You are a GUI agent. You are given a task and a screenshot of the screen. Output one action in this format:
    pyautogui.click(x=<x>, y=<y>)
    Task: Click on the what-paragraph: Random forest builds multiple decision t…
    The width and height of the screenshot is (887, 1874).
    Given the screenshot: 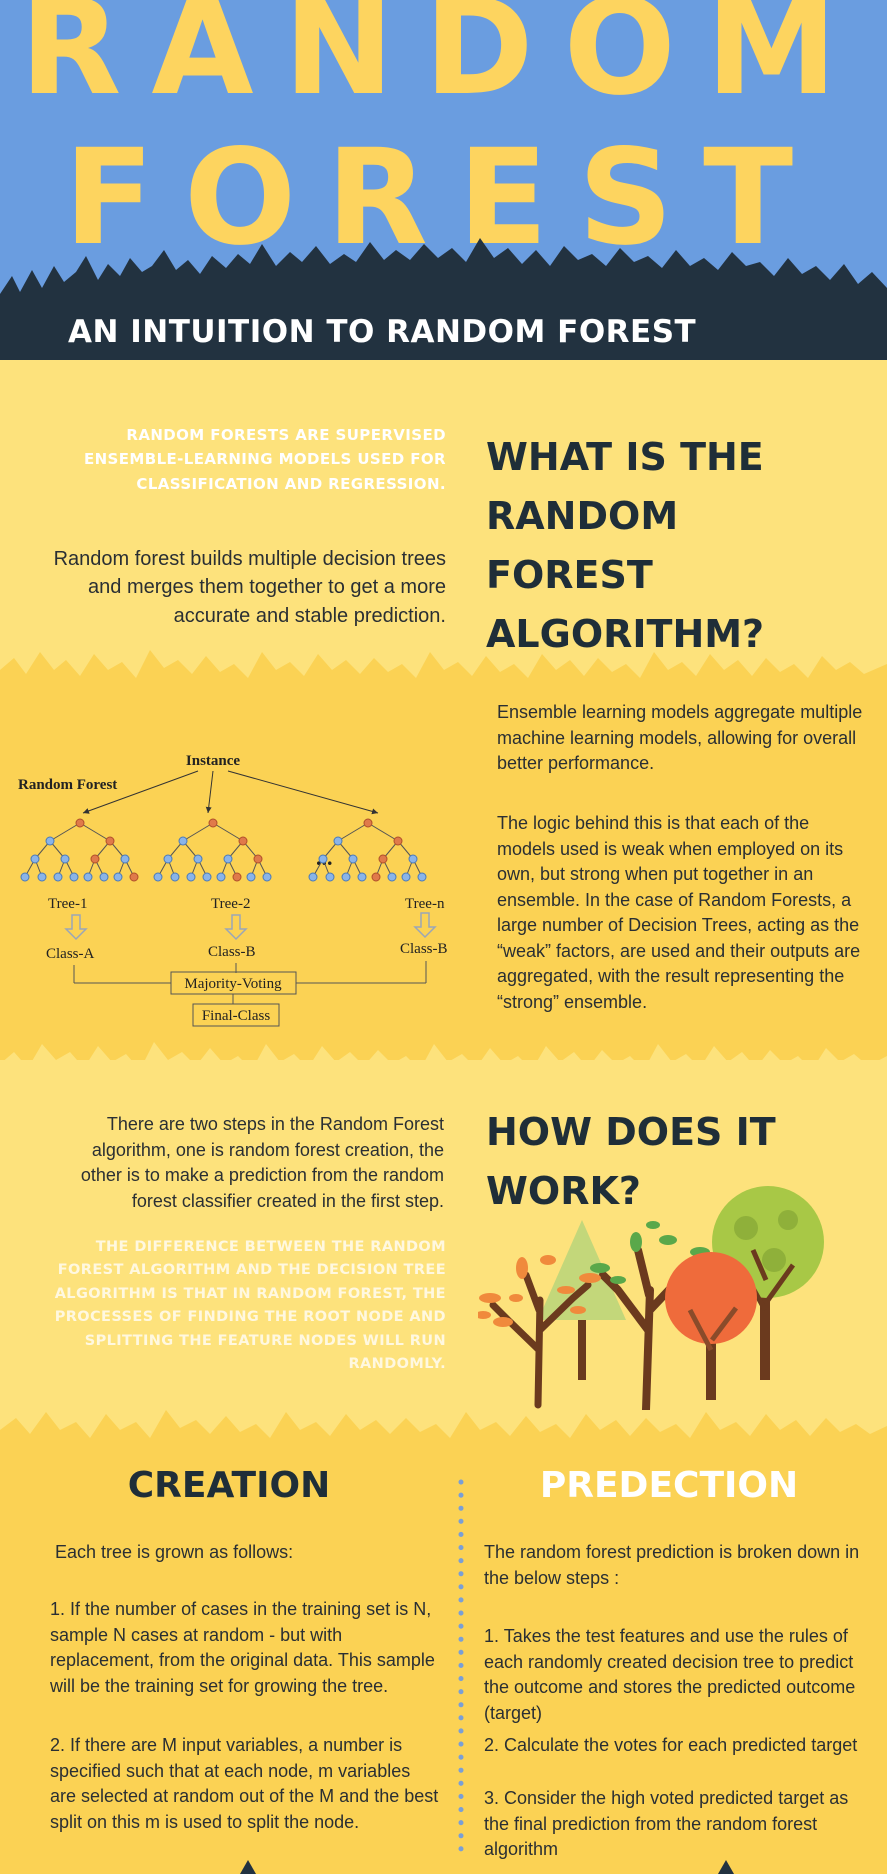 What is the action you would take?
    pyautogui.click(x=249, y=587)
    